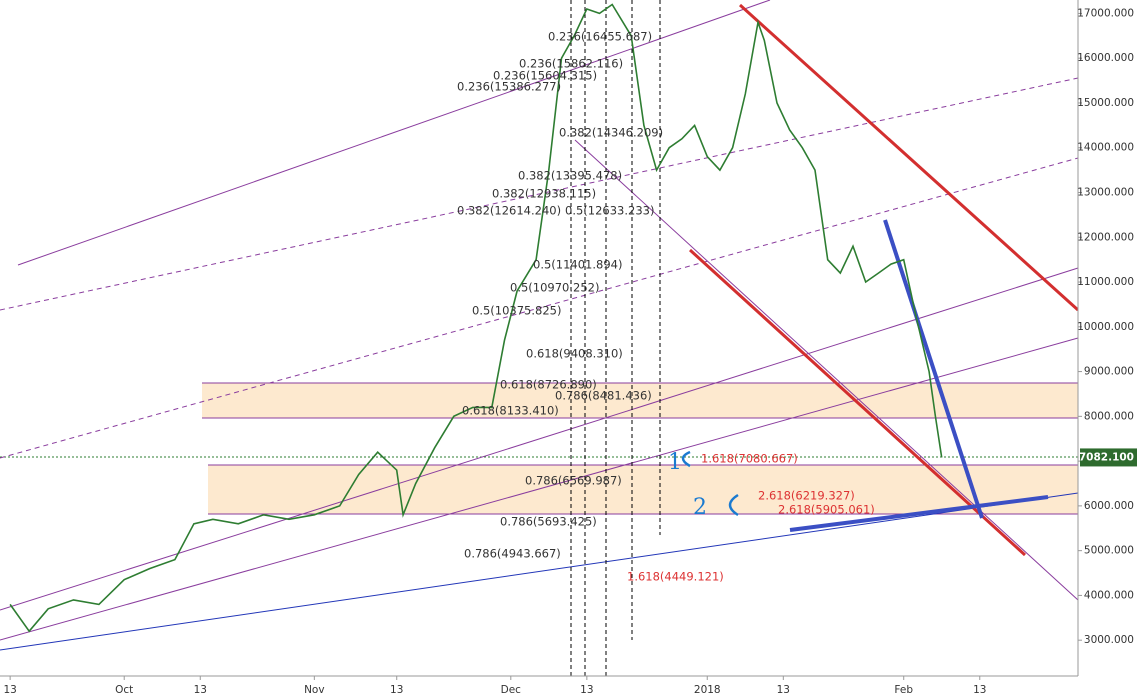  What do you see at coordinates (675, 577) in the screenshot?
I see `fib-label: 1.618(4449.121)` at bounding box center [675, 577].